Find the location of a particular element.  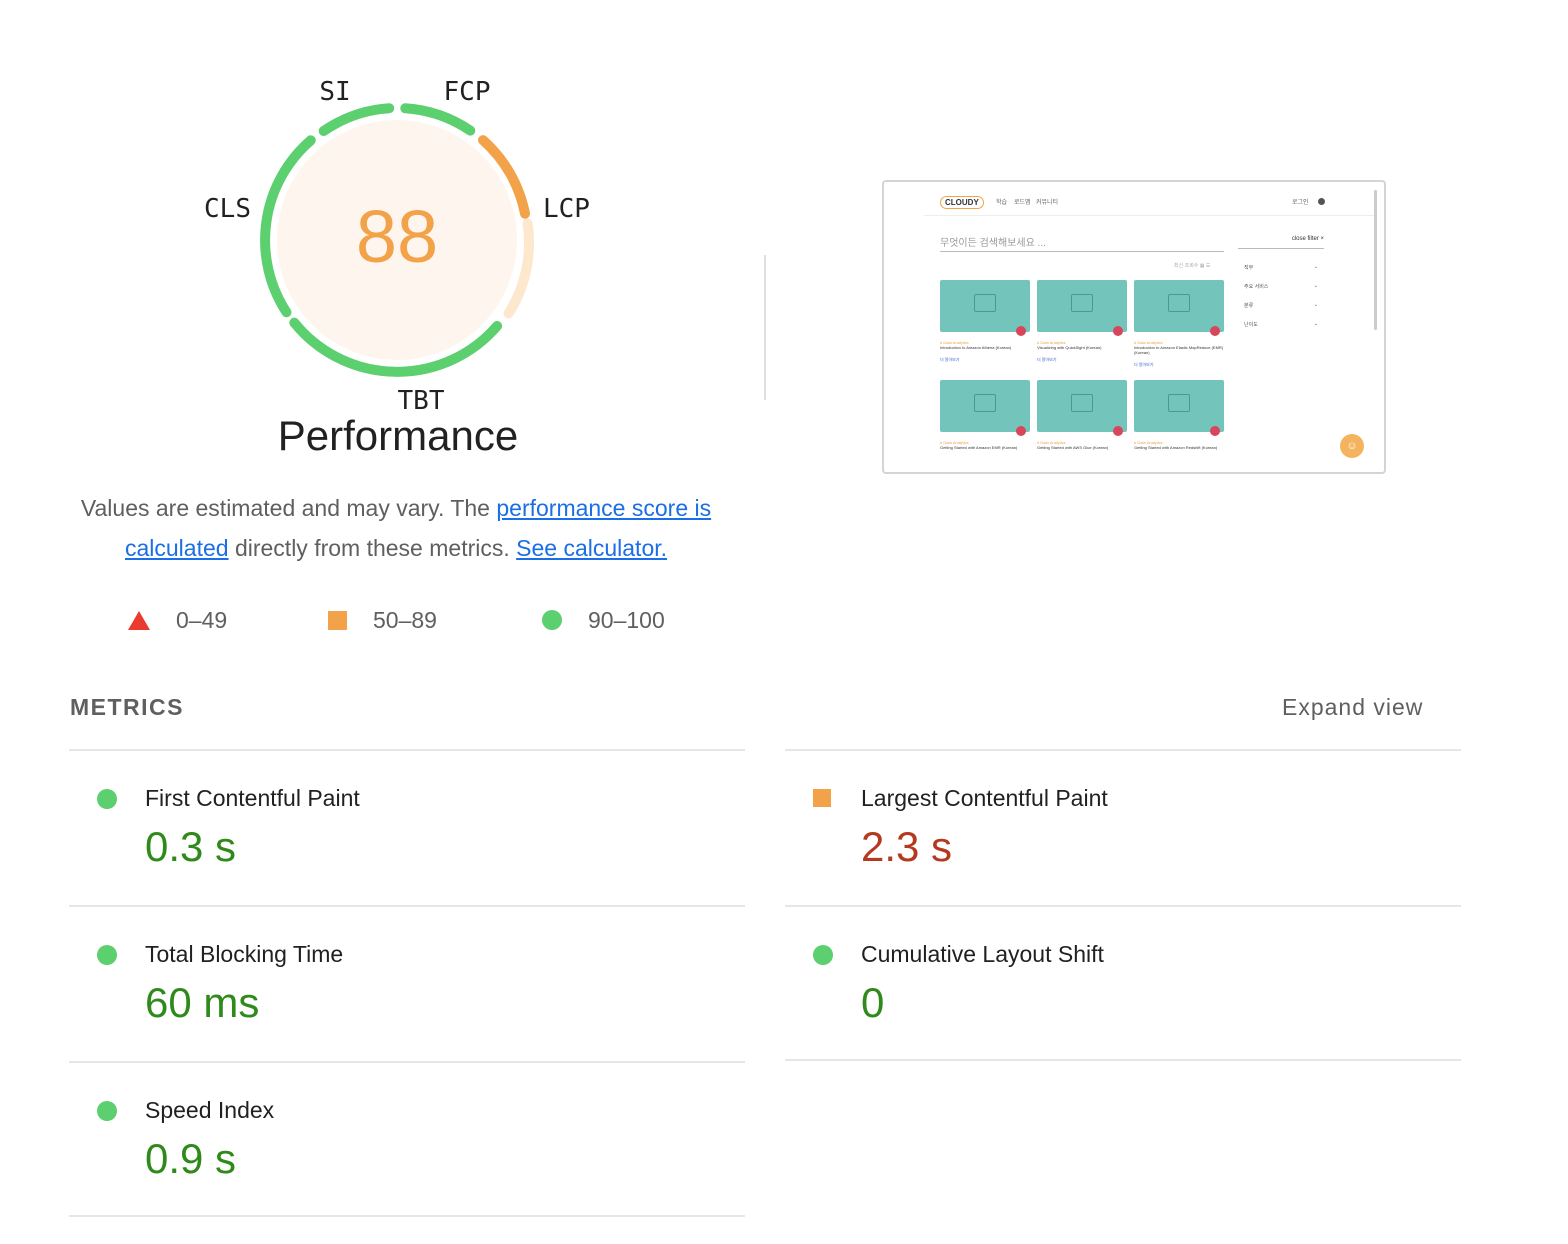

triangle-icon is located at coordinates (139, 620).